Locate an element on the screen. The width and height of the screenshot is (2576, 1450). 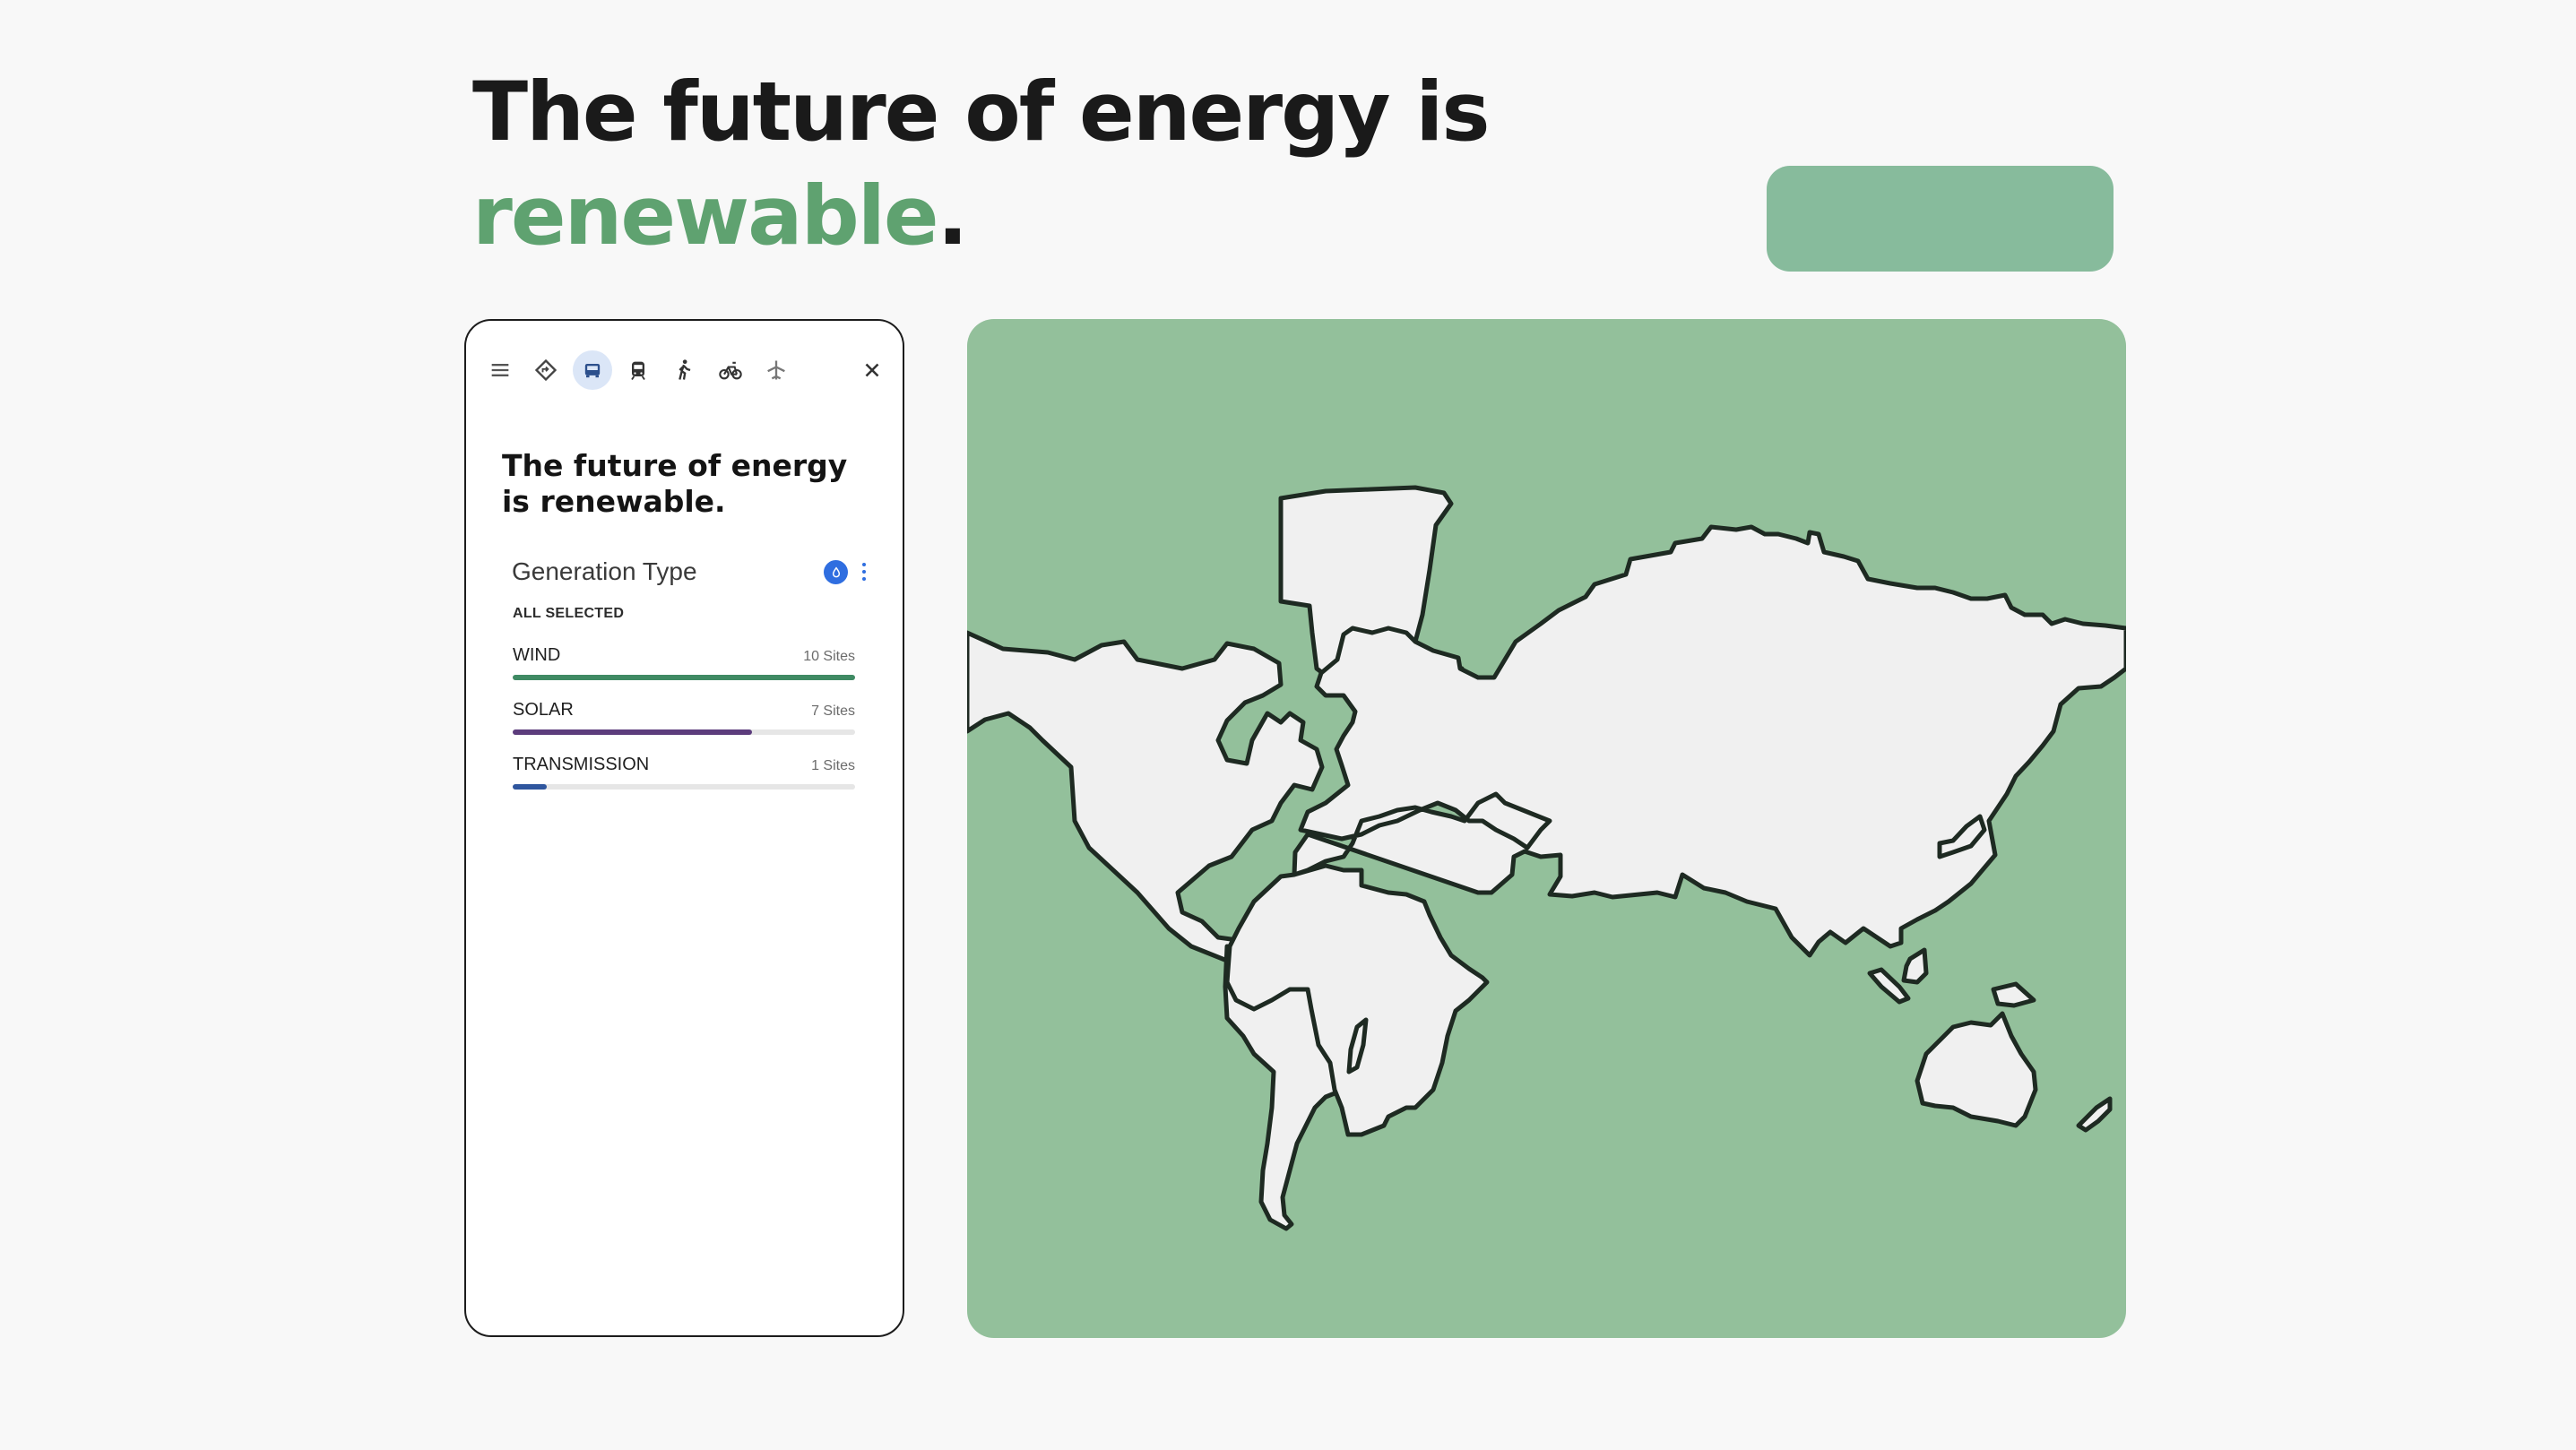
generation-row-transmission: TRANSMISSION 1 Sites is located at coordinates (684, 777).